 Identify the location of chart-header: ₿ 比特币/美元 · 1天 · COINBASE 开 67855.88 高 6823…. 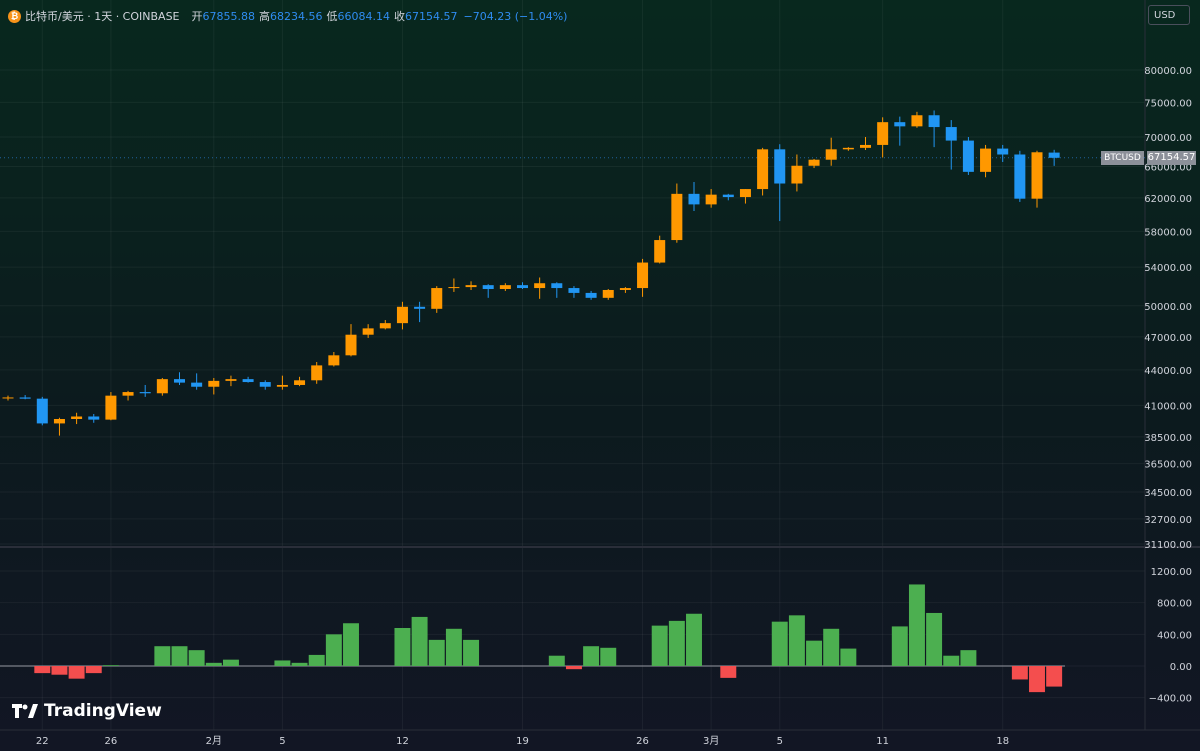
(287, 16).